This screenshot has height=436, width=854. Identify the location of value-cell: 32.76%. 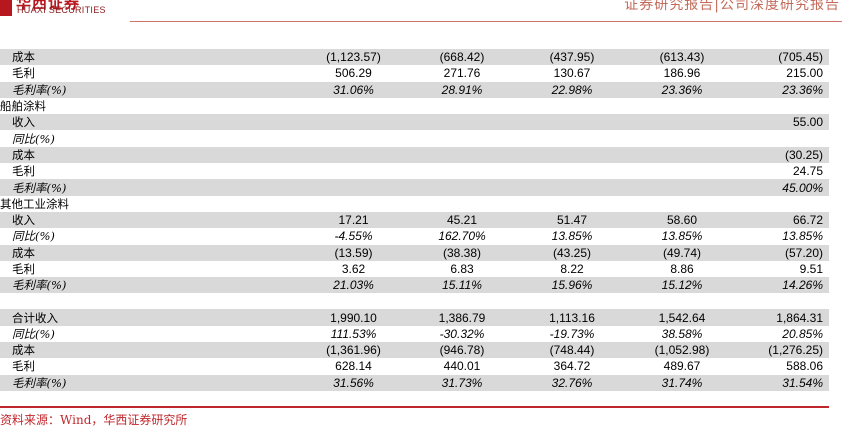
(572, 382).